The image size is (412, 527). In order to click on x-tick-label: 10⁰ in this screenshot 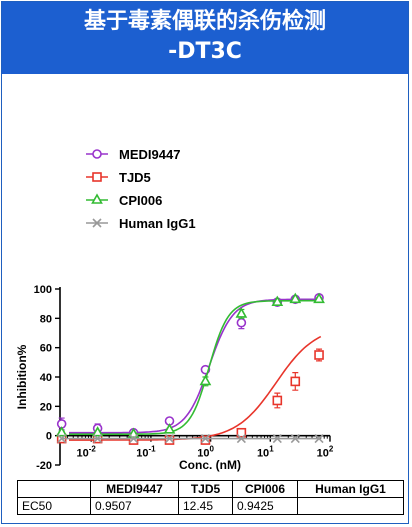, I will do `click(205, 452)`.